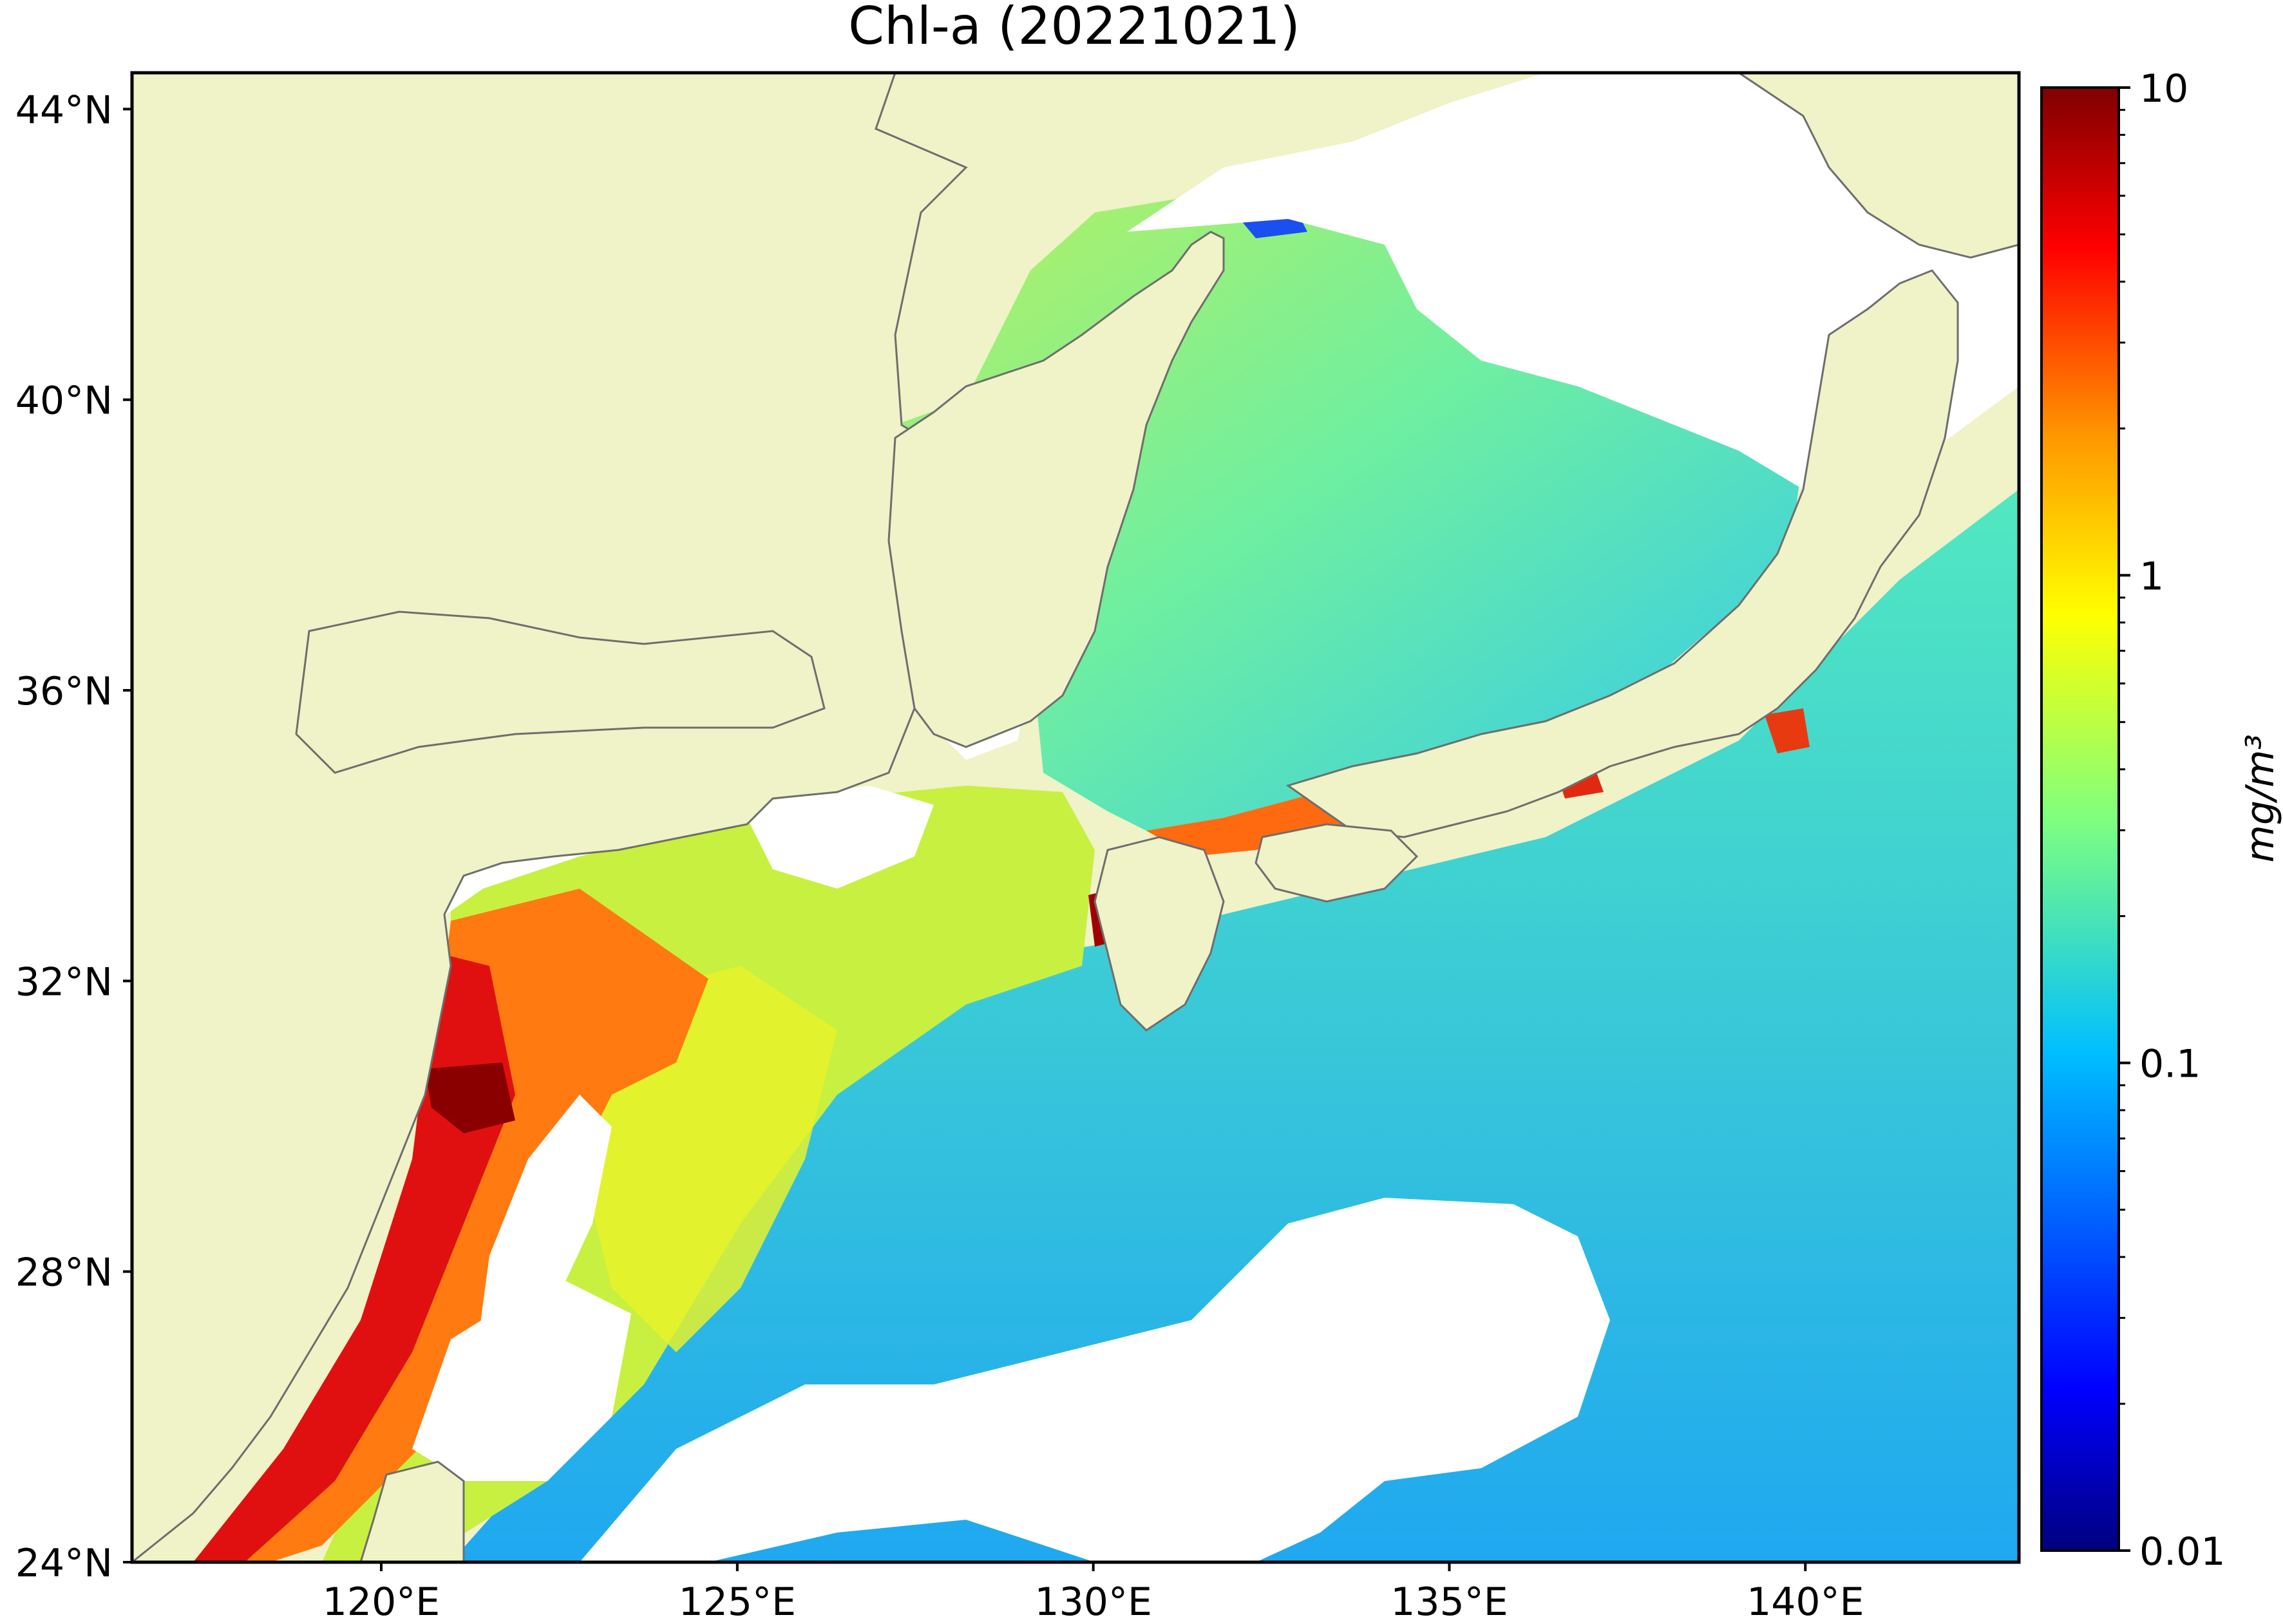 The image size is (2283, 1624). I want to click on colorbar-frame, so click(2080, 819).